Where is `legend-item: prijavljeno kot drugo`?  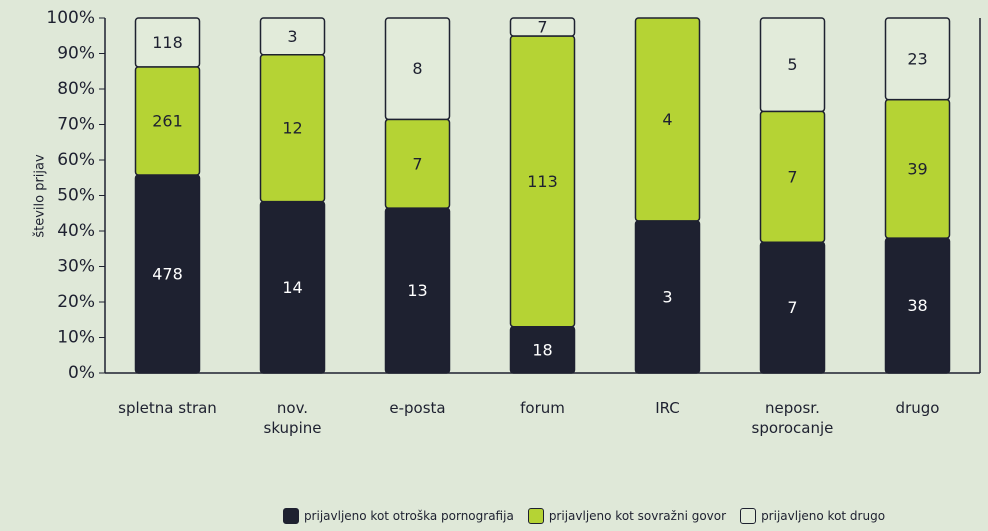 legend-item: prijavljeno kot drugo is located at coordinates (812, 516).